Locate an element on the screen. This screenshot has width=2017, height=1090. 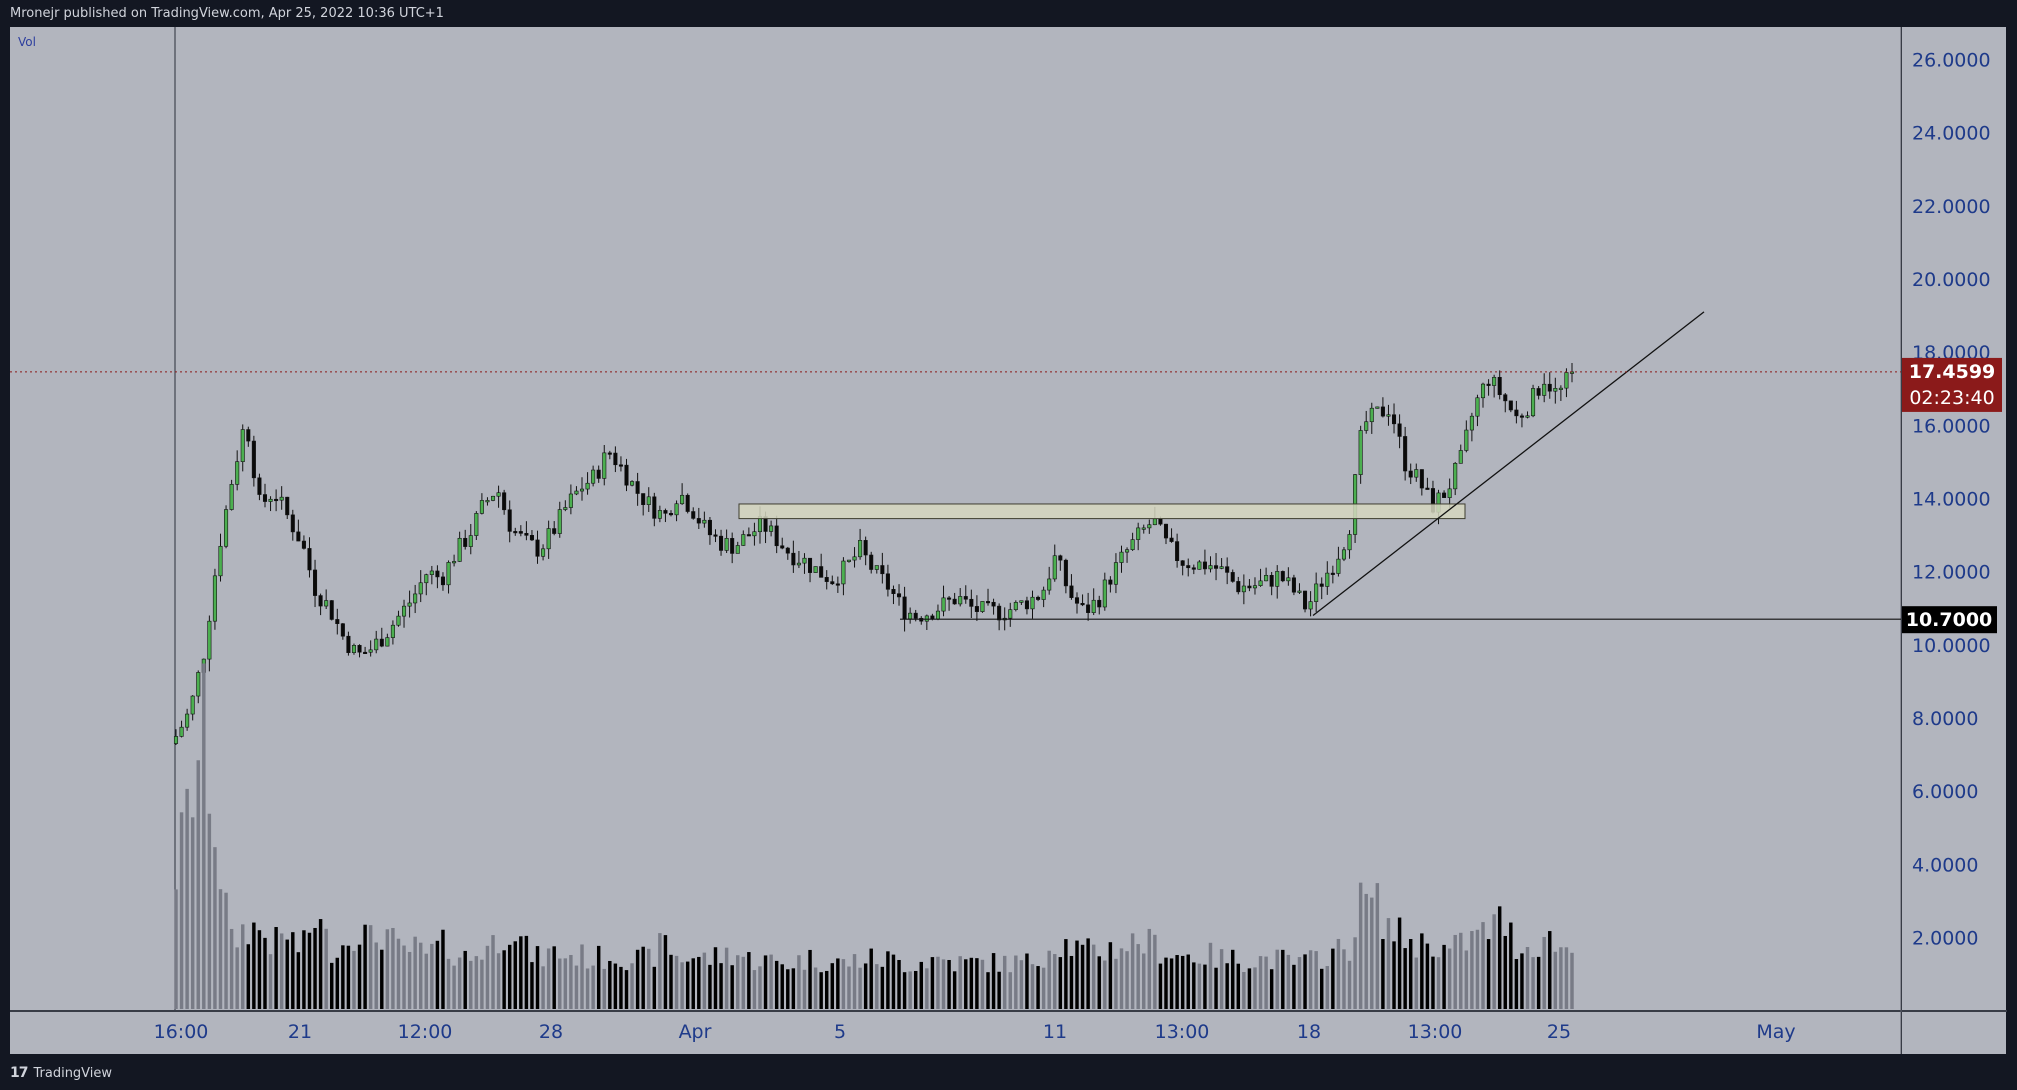
last-price-tag is located at coordinates (1952, 384).